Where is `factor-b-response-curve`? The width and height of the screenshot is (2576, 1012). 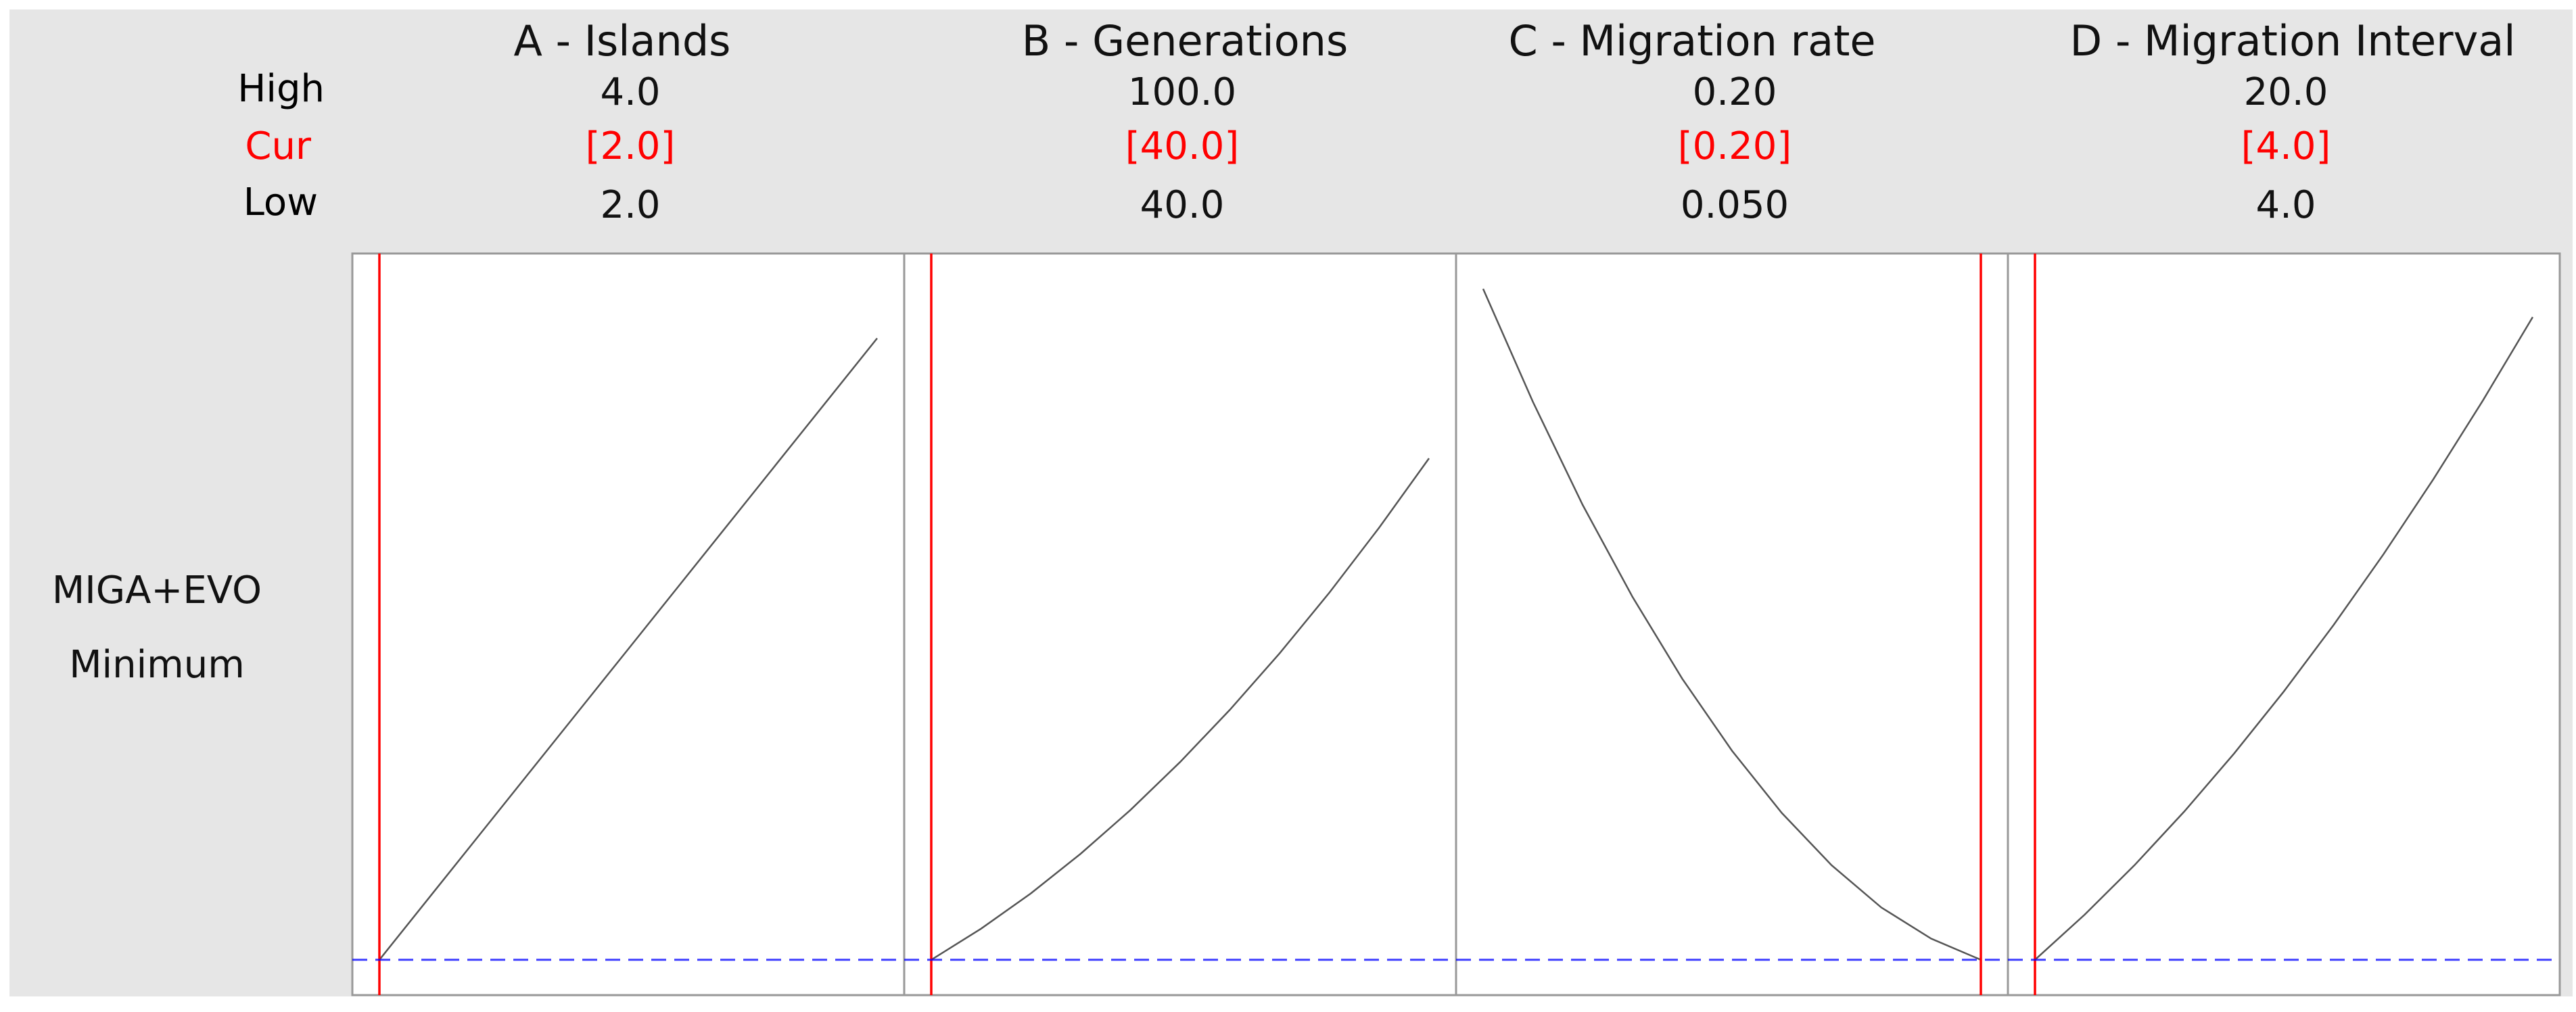
factor-b-response-curve is located at coordinates (1180, 710).